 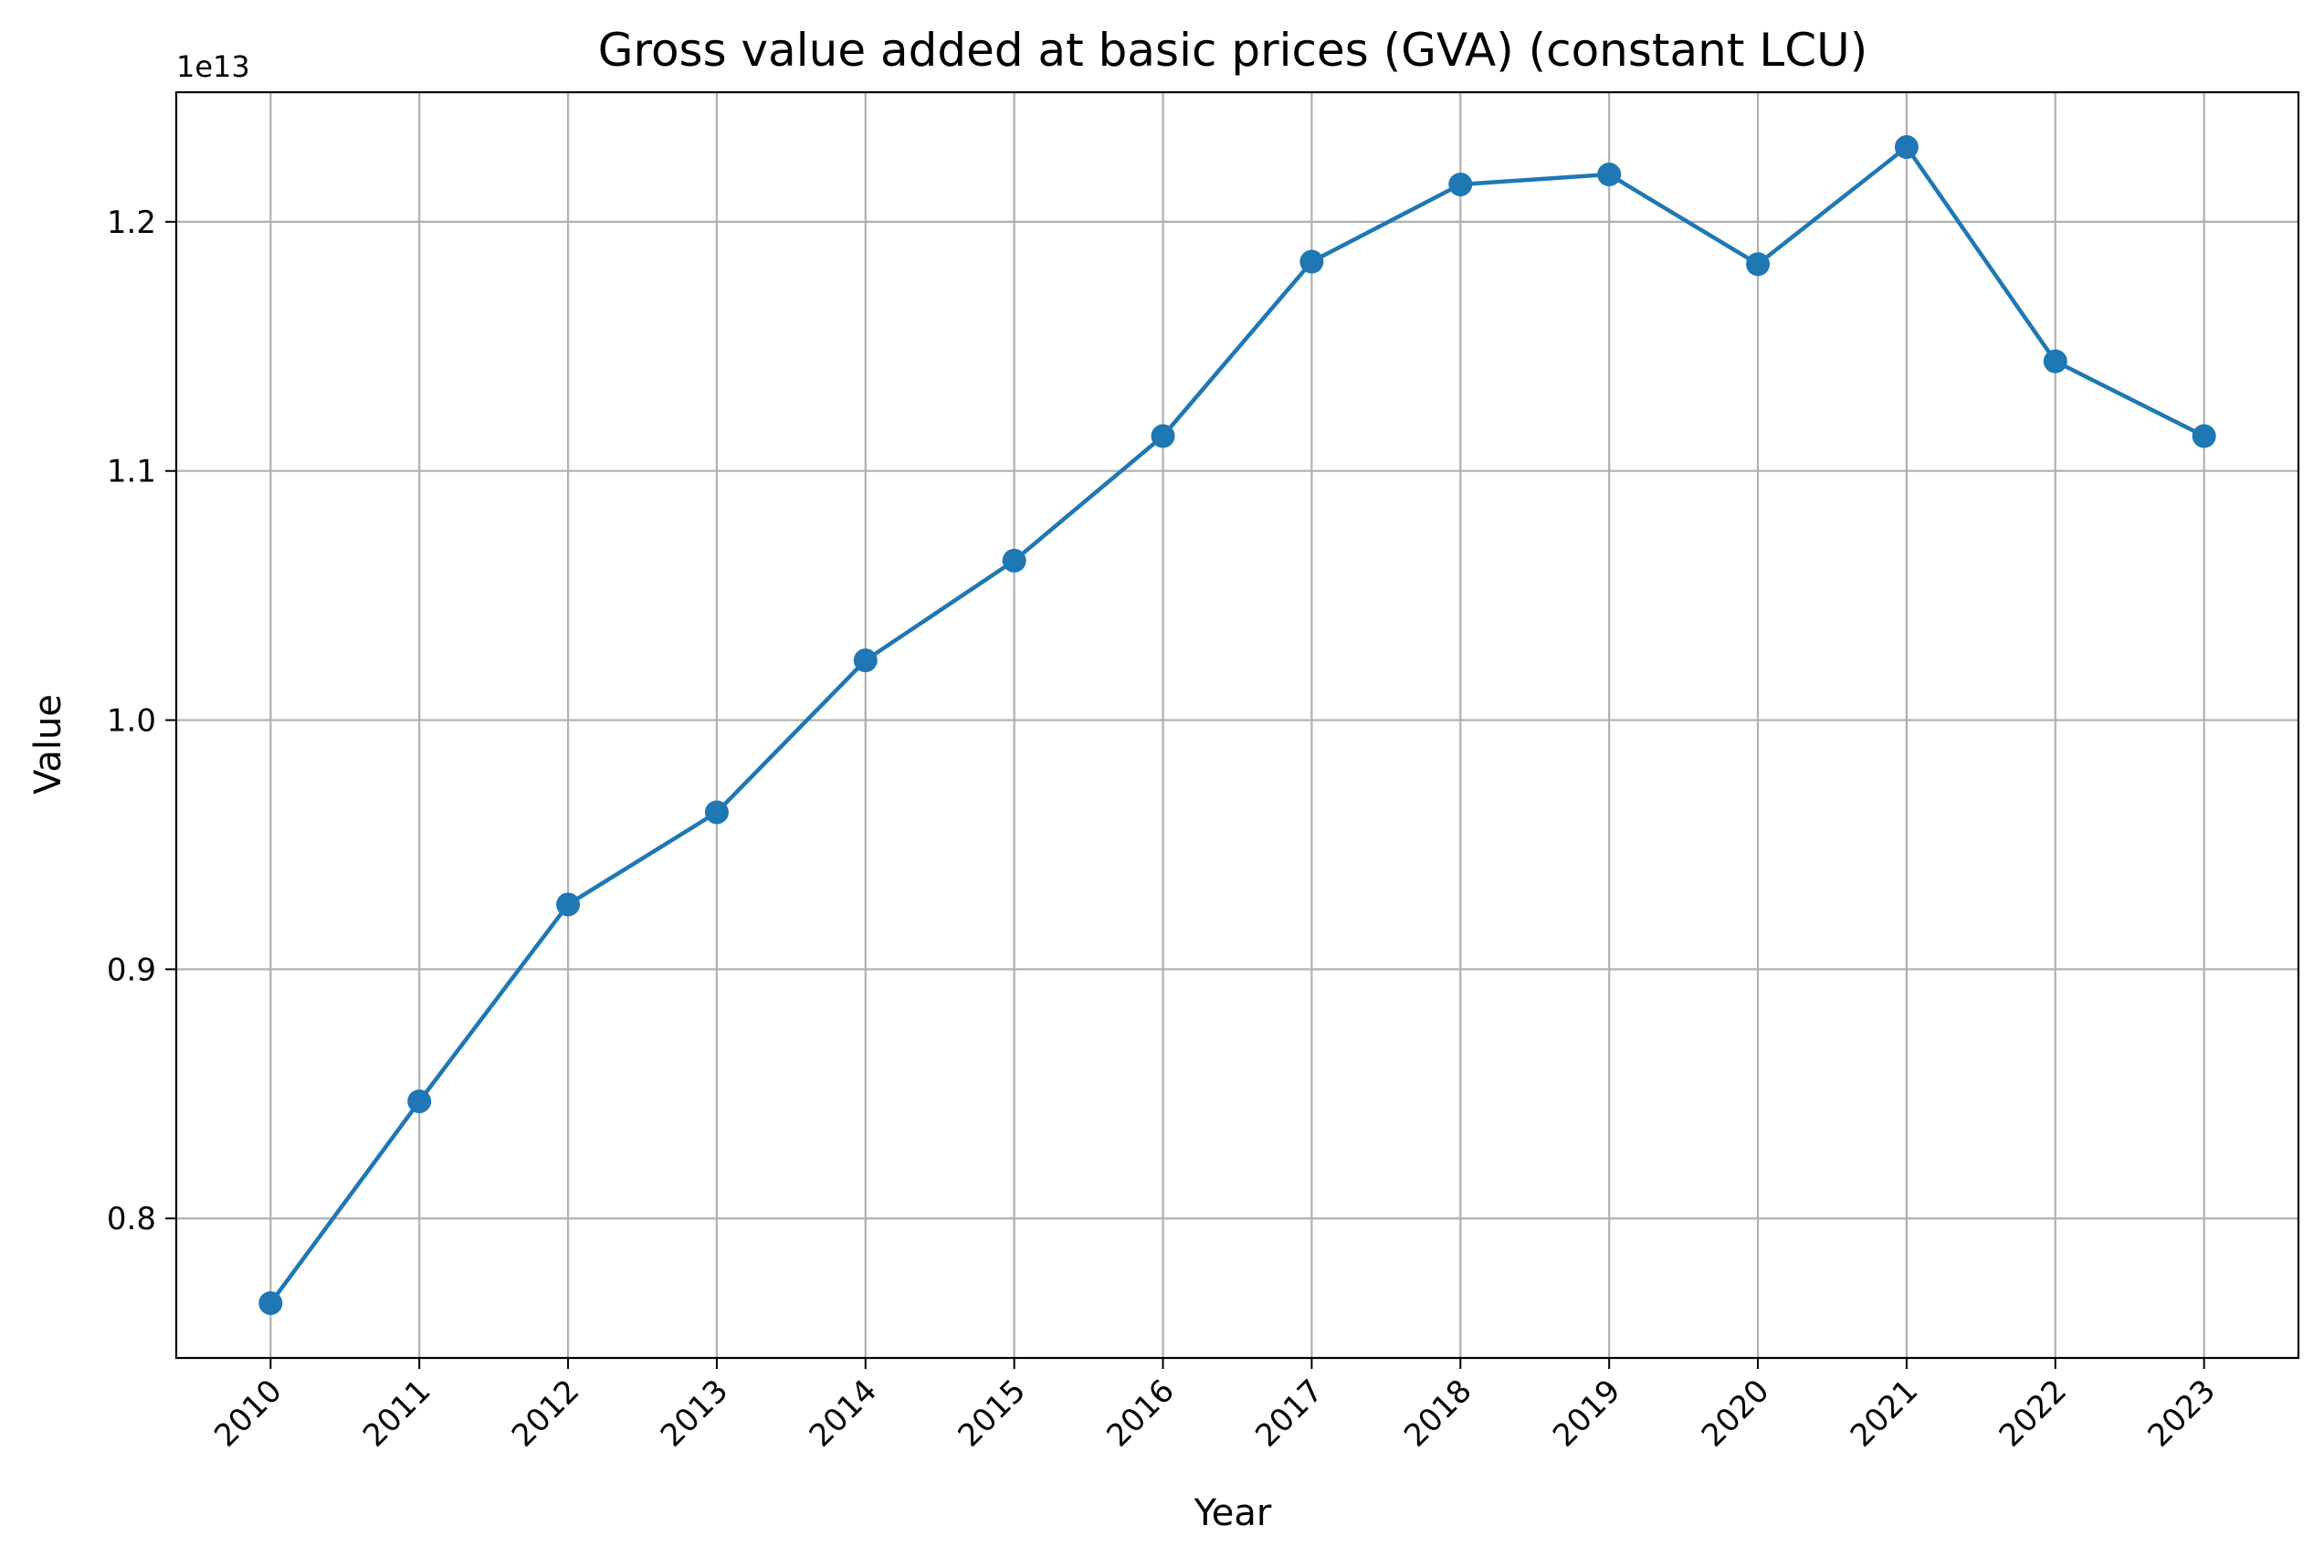 I want to click on y-tick-label: 1.1, so click(x=131, y=472).